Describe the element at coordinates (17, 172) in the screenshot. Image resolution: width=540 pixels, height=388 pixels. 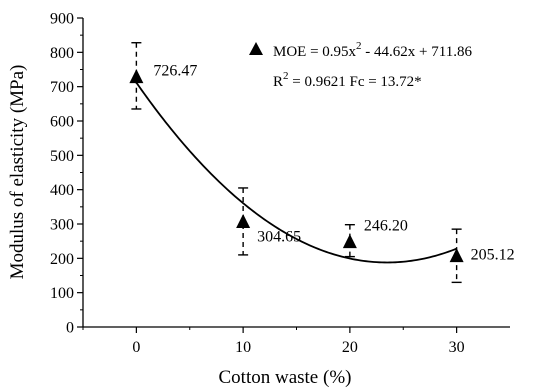
I see `y-axis-title: Modulus of elasticity (MPa)` at that location.